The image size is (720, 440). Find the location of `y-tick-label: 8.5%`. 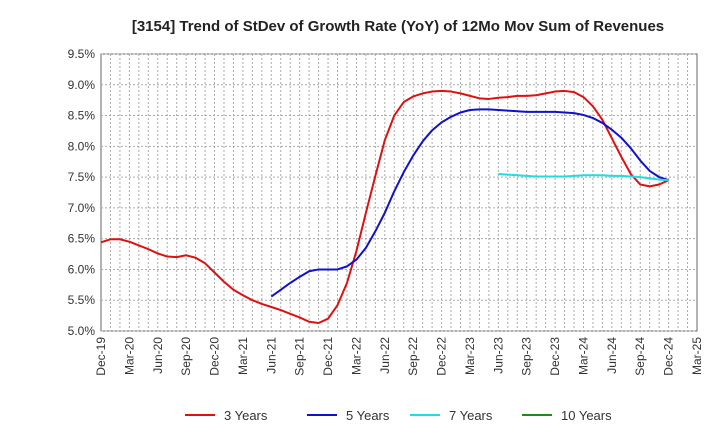

y-tick-label: 8.5% is located at coordinates (82, 116).